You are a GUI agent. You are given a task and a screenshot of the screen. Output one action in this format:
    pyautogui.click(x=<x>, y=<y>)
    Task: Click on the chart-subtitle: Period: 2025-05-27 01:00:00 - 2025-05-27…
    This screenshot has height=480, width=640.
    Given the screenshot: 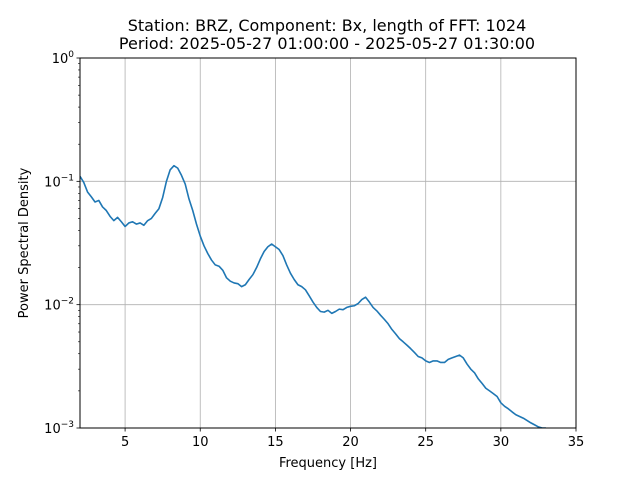 What is the action you would take?
    pyautogui.click(x=327, y=43)
    